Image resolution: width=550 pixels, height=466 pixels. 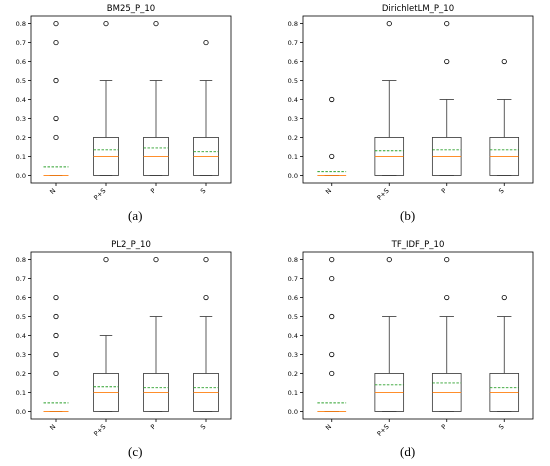 I want to click on chart-title: TF_IDF_P_10, so click(x=418, y=245).